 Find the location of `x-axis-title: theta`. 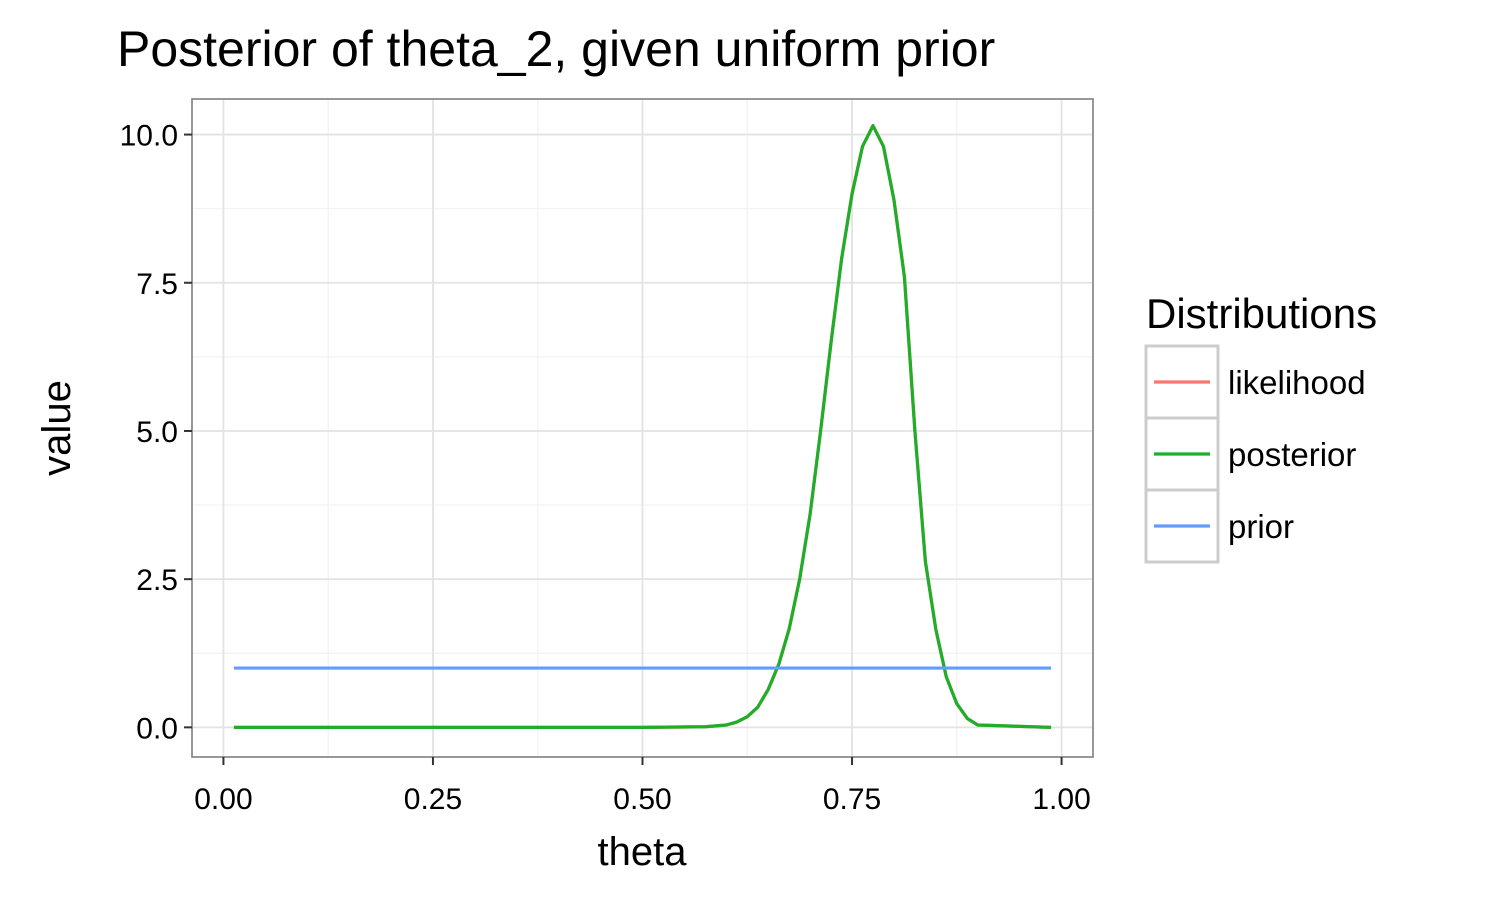

x-axis-title: theta is located at coordinates (643, 852).